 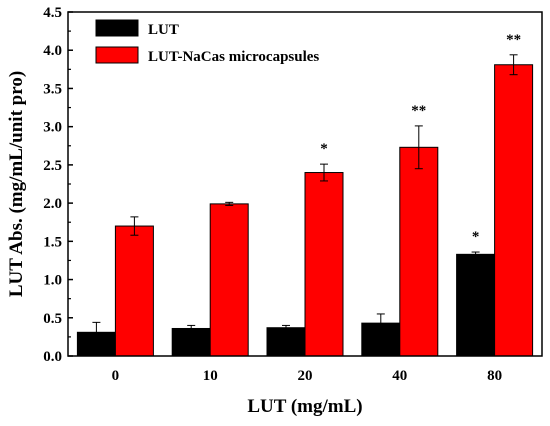 I want to click on y-tick-label: 1.5, so click(x=52, y=242).